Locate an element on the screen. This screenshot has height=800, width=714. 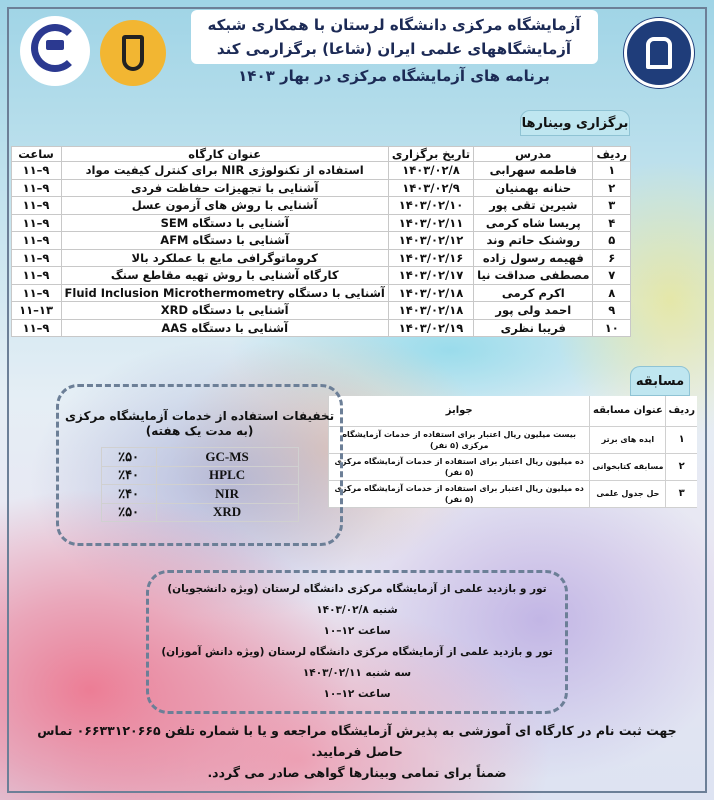
col-title: عنوان کارگاه is located at coordinates (224, 154).